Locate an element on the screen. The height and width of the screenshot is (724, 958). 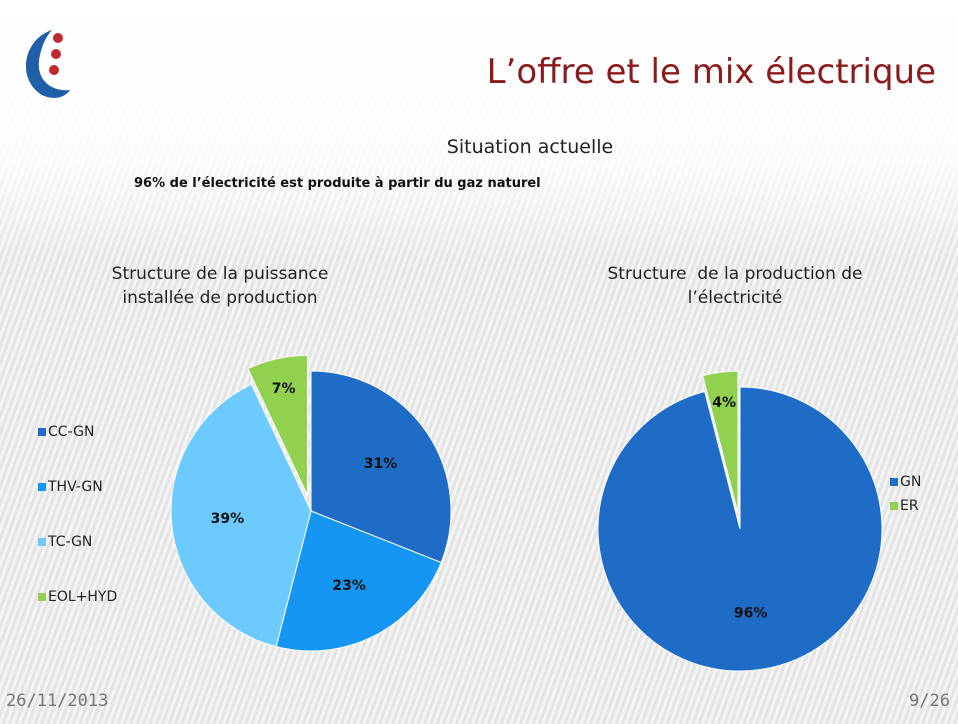
data-label: 96% is located at coordinates (751, 614).